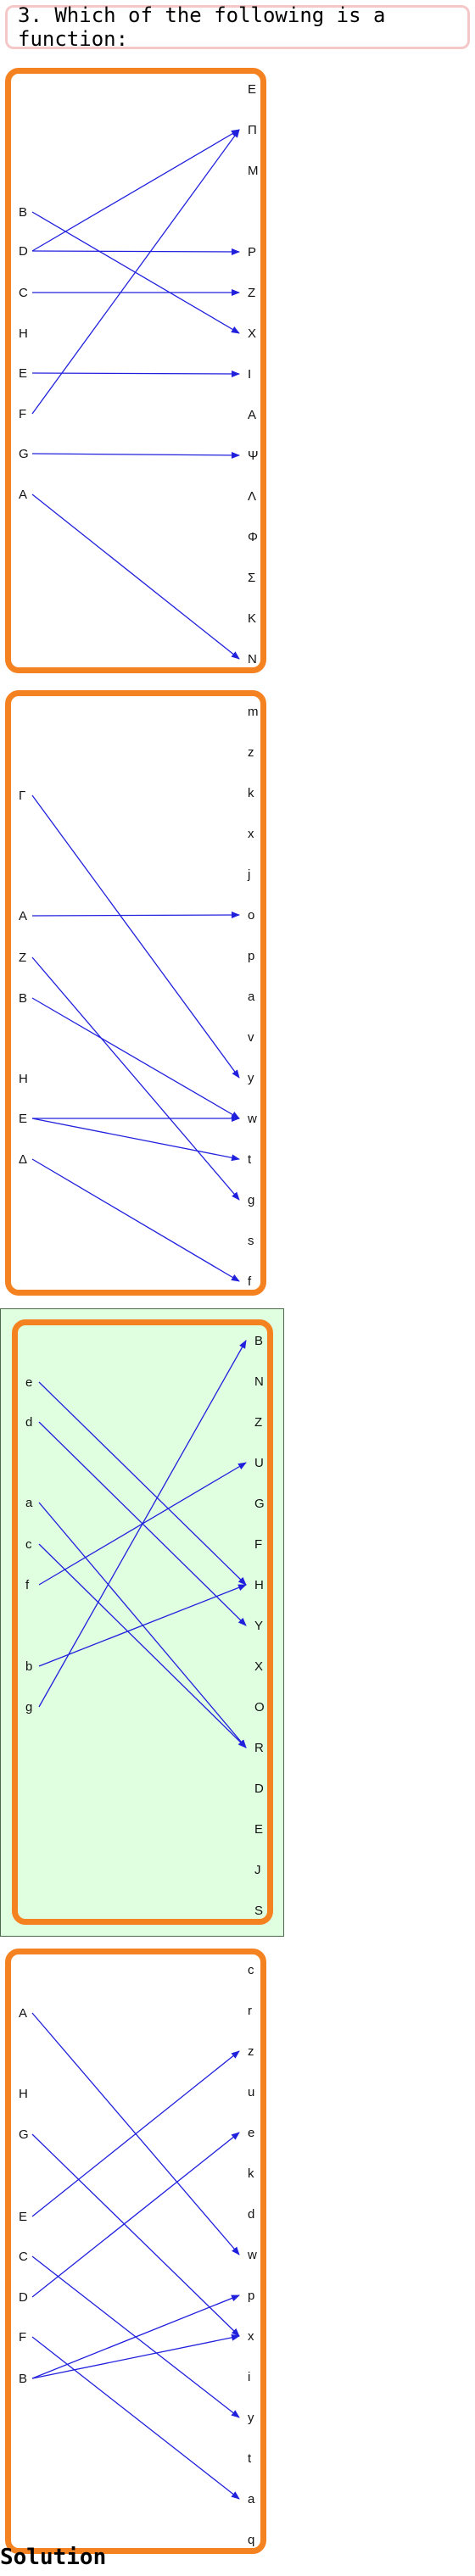  I want to click on codomain-label: y, so click(251, 1078).